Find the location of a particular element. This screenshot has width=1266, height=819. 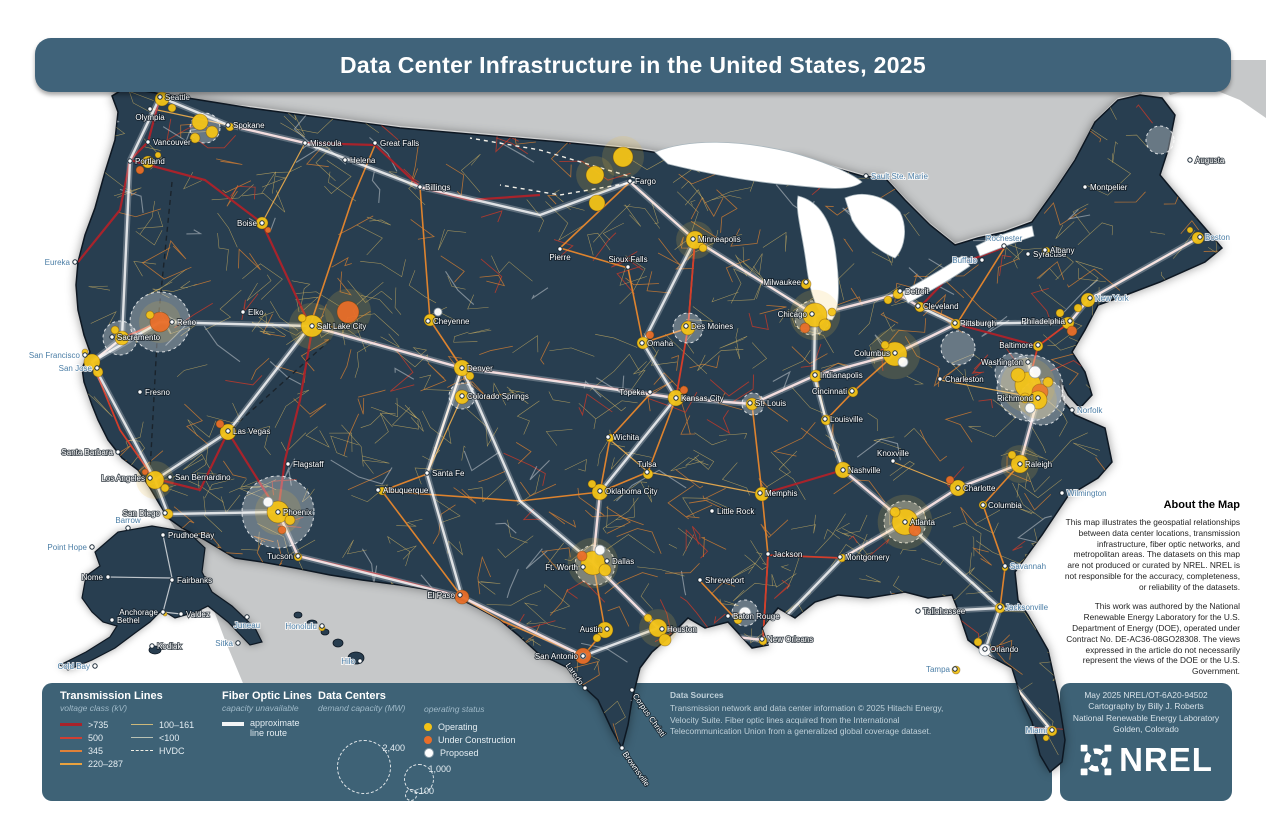

city-label: Baltimore is located at coordinates (1016, 345).